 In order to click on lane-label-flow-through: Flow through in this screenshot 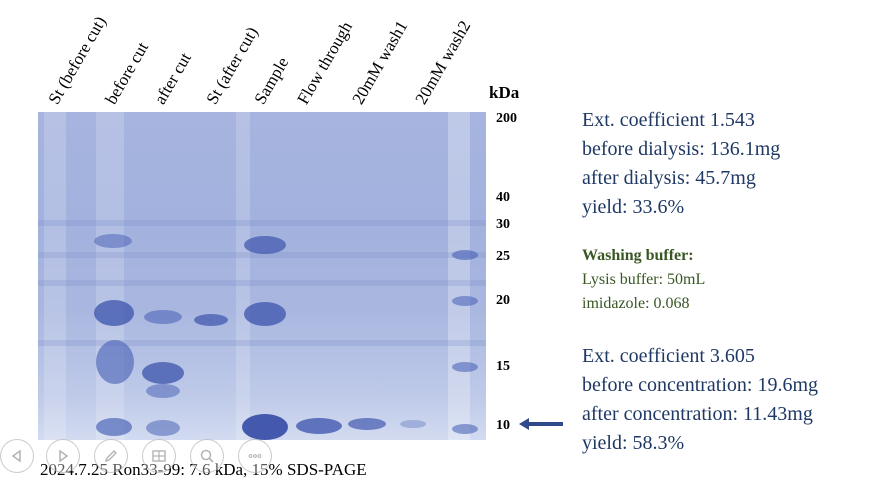, I will do `click(324, 63)`.